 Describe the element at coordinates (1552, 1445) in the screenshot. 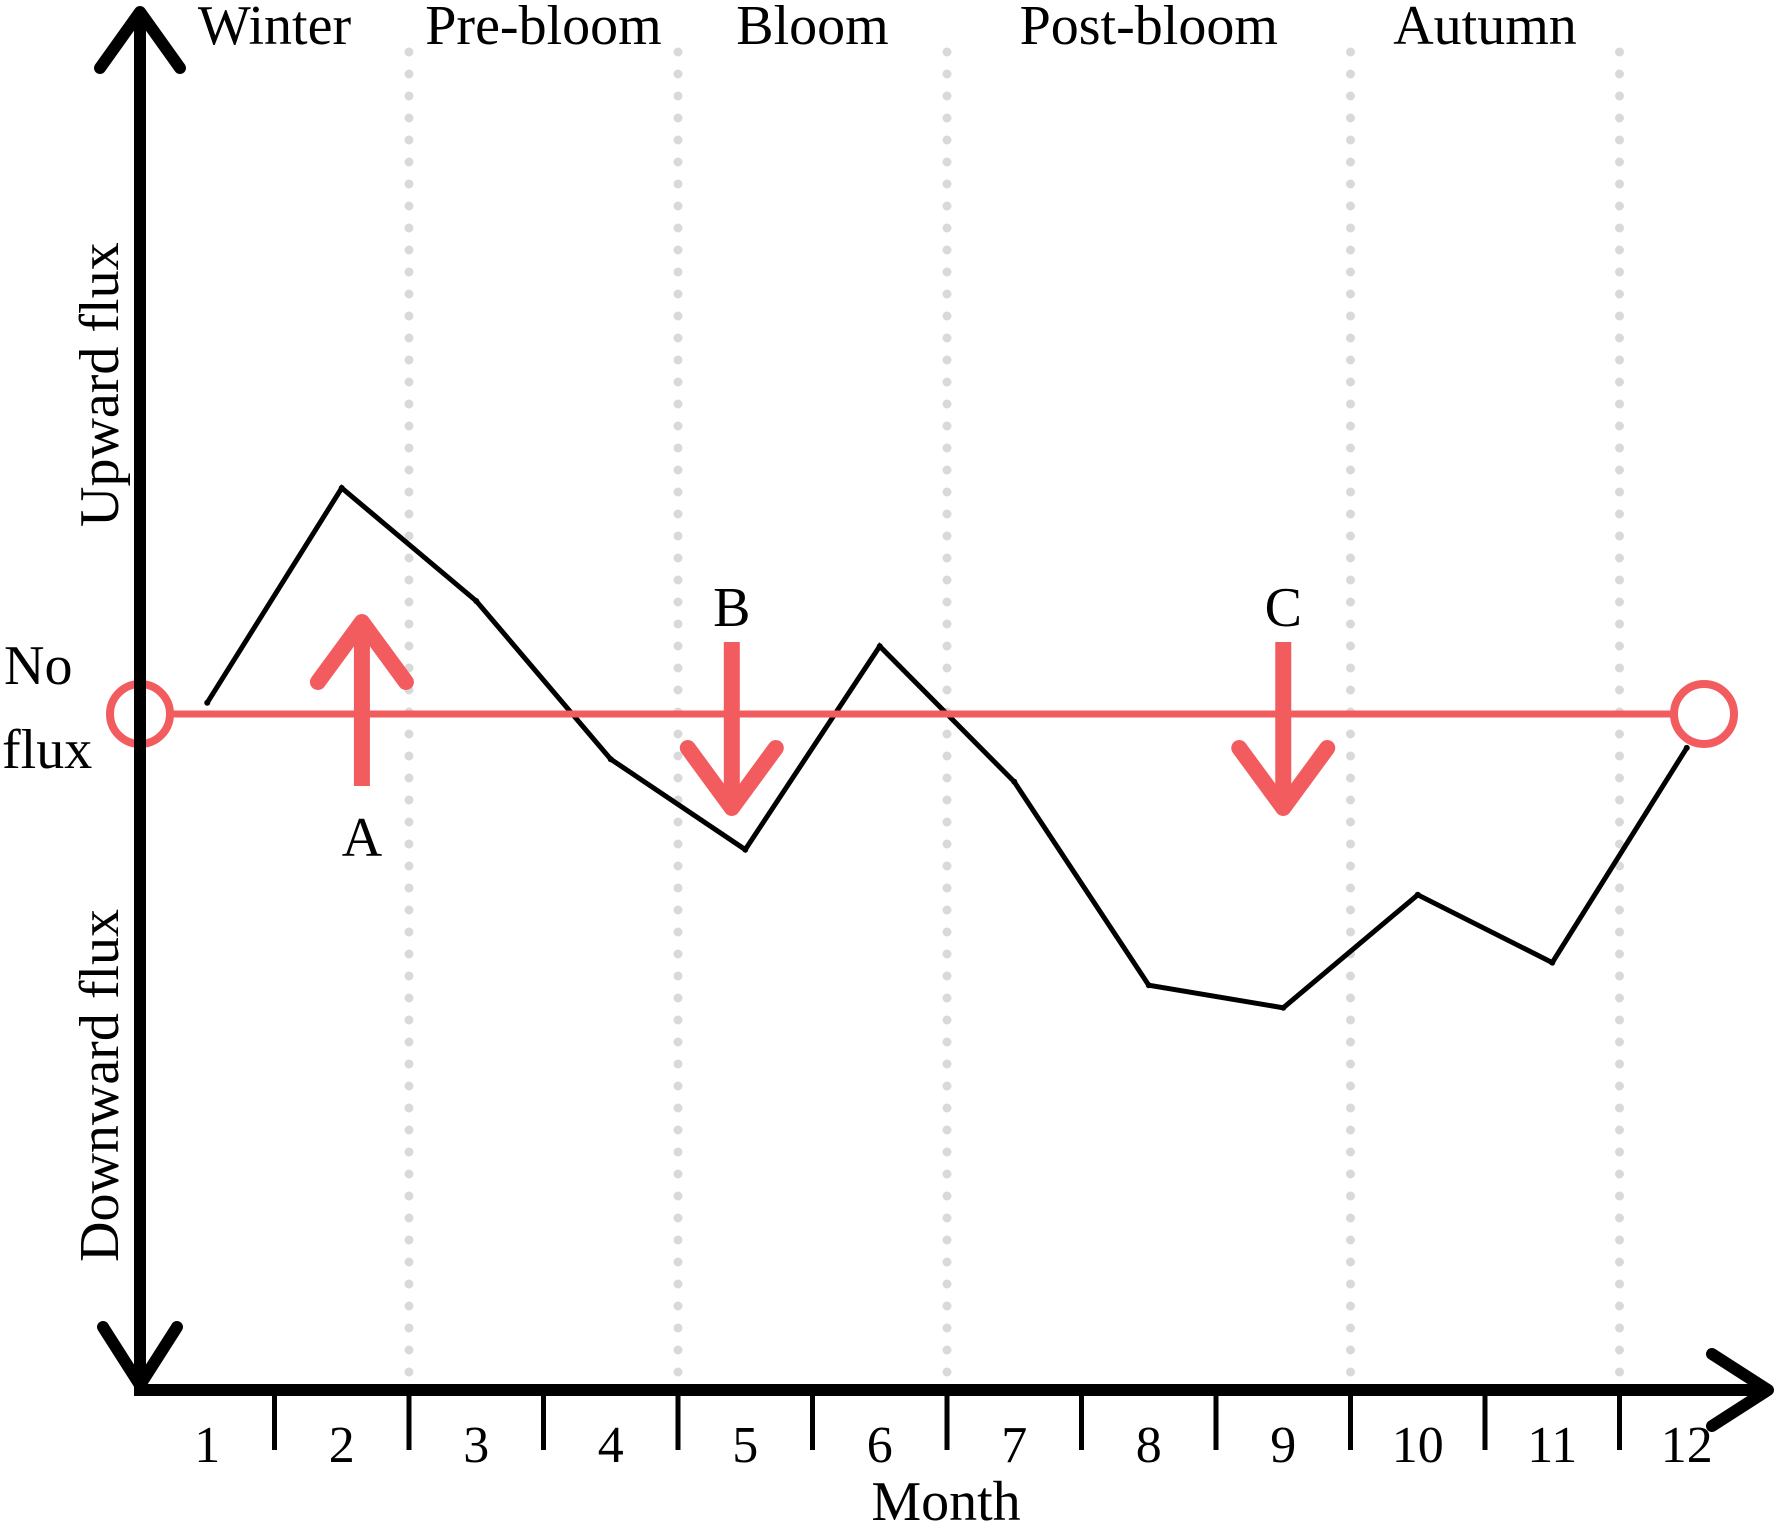

I see `x-tick-label: 11` at that location.